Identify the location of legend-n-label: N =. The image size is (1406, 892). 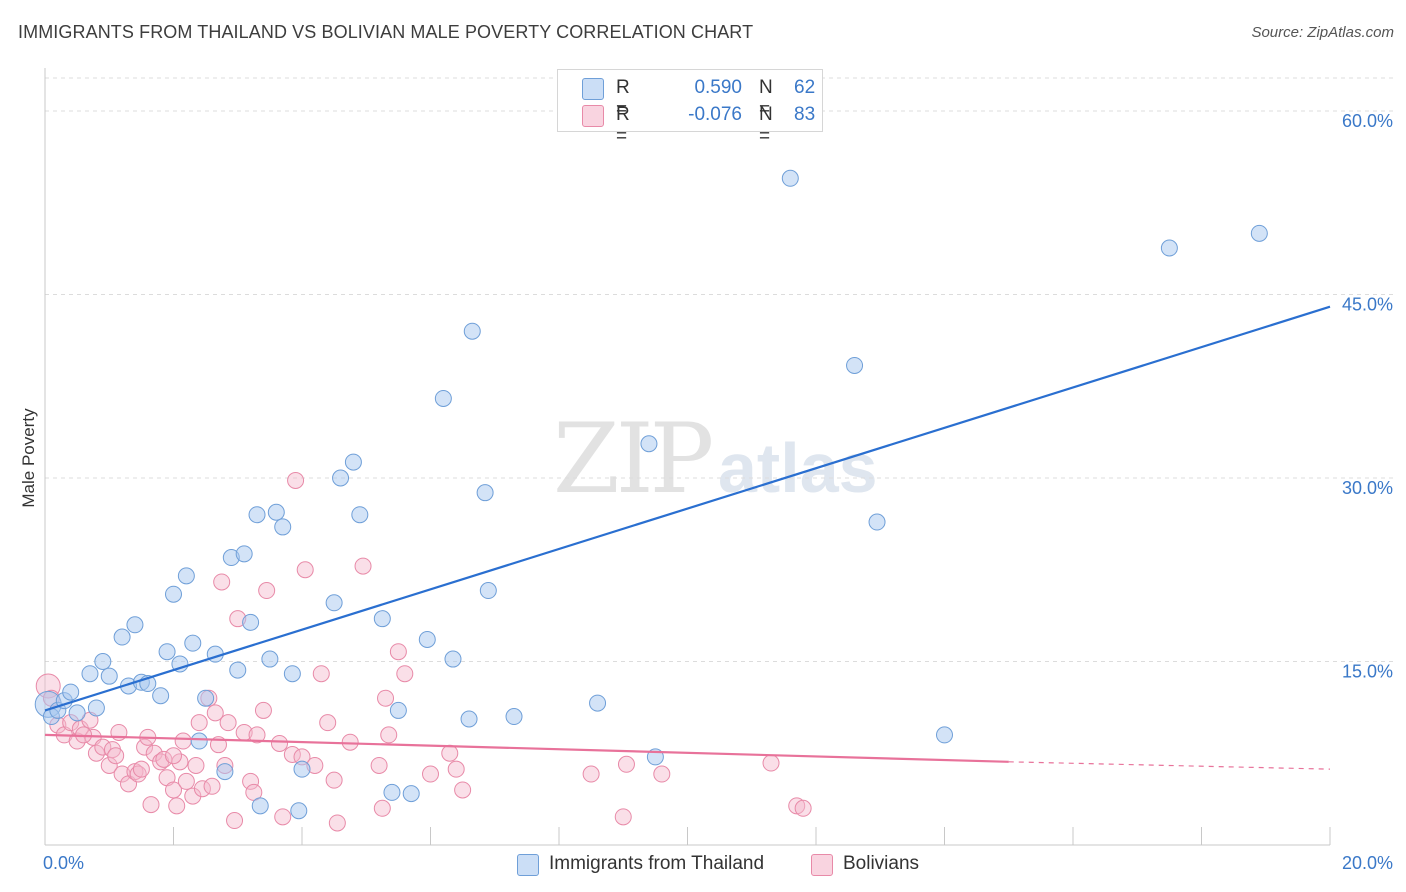
(766, 98).